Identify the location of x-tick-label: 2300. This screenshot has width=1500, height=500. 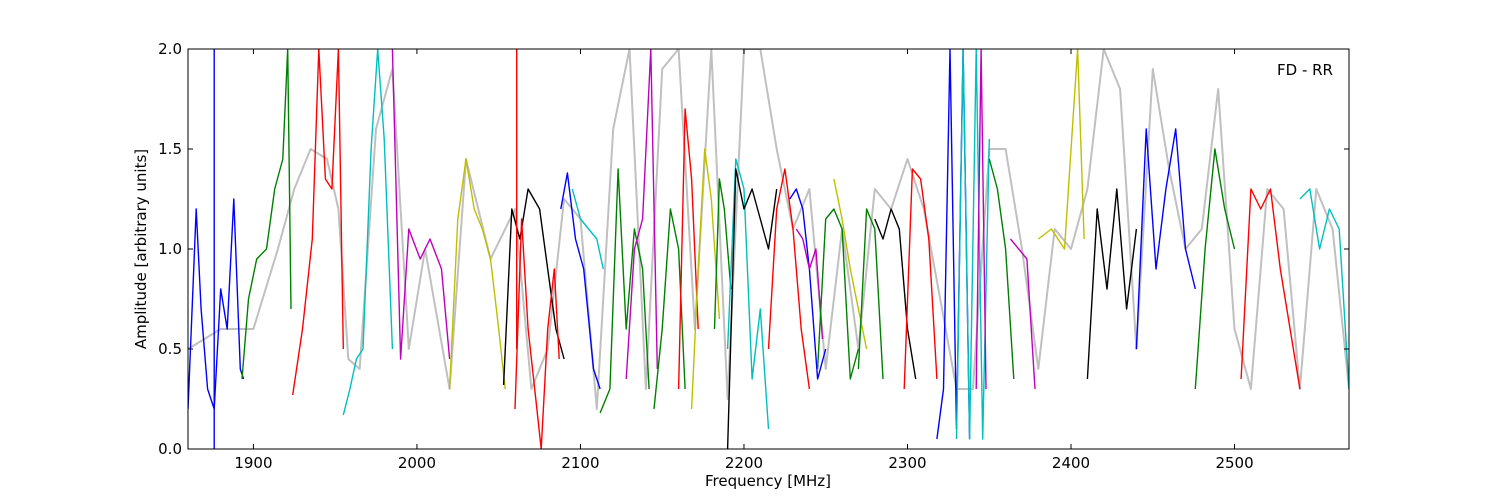
(907, 463).